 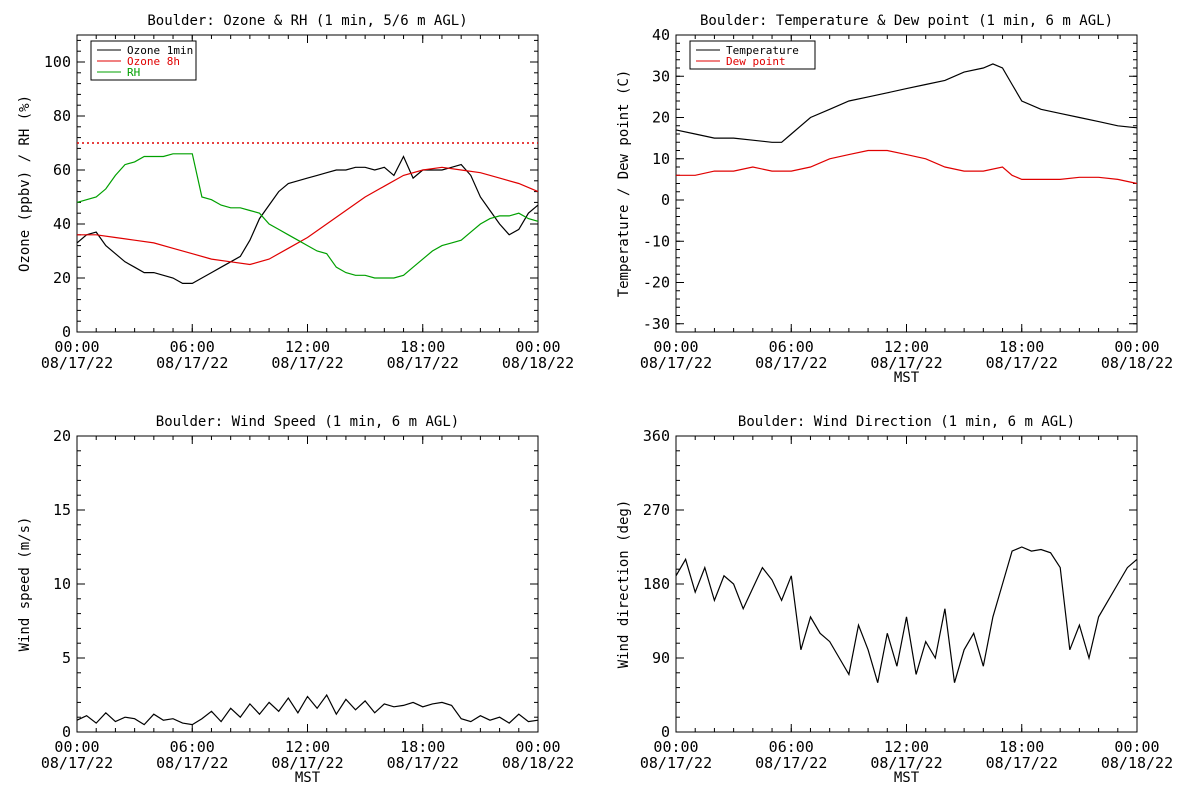 What do you see at coordinates (656, 510) in the screenshot?
I see `y-tick-label: 270` at bounding box center [656, 510].